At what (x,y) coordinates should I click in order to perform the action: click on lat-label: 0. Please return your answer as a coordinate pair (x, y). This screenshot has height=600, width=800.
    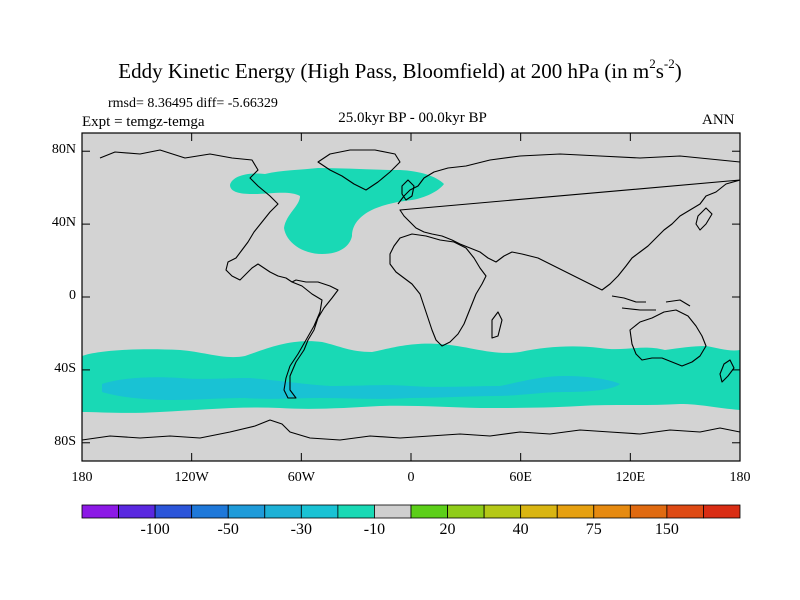
    Looking at the image, I should click on (72, 295).